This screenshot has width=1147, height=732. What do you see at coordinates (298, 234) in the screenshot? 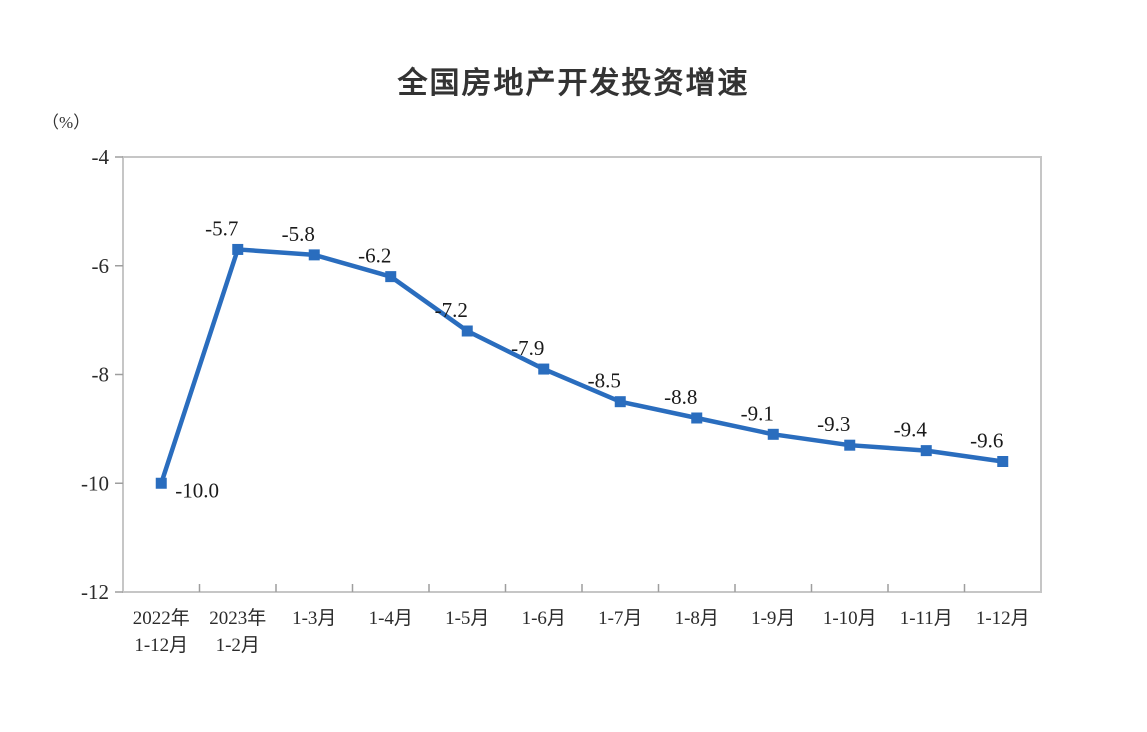
I see `data-point-label: -5.8` at bounding box center [298, 234].